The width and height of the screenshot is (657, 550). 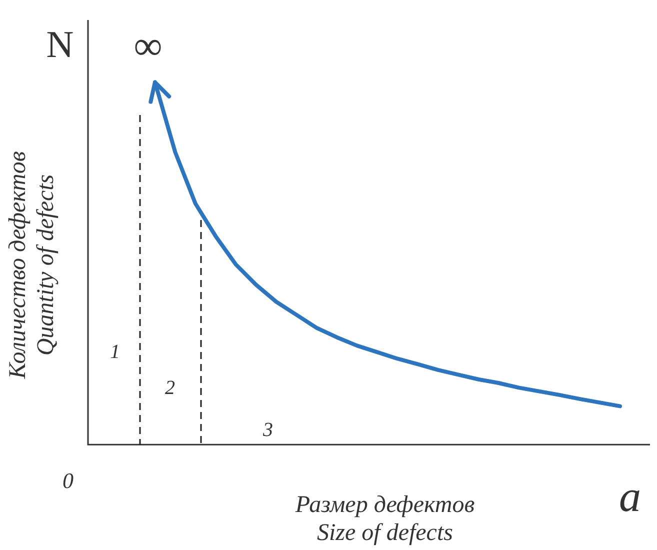 I want to click on x-axis-title: Размер дефектов Size of defects, so click(x=385, y=519).